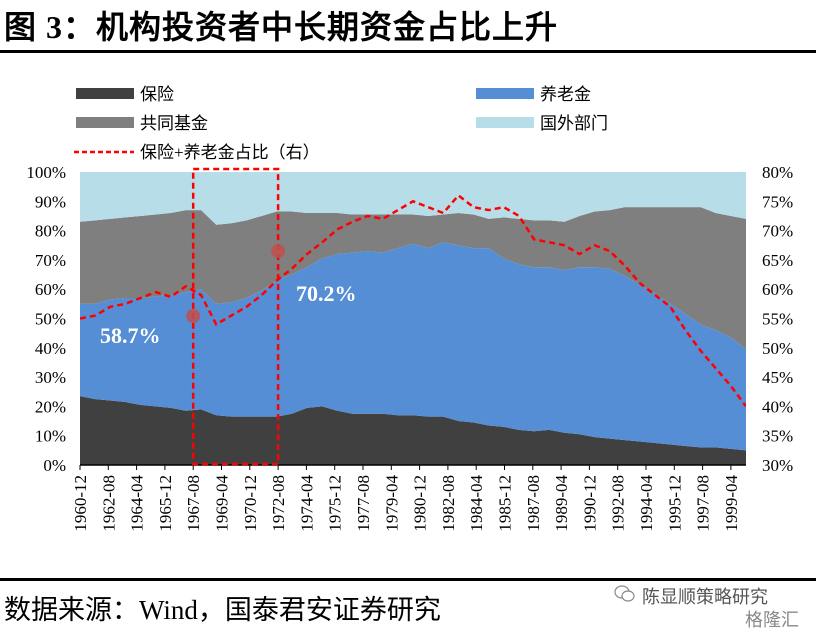 The image size is (816, 632). I want to click on y2-tick-label: 75%, so click(777, 201).